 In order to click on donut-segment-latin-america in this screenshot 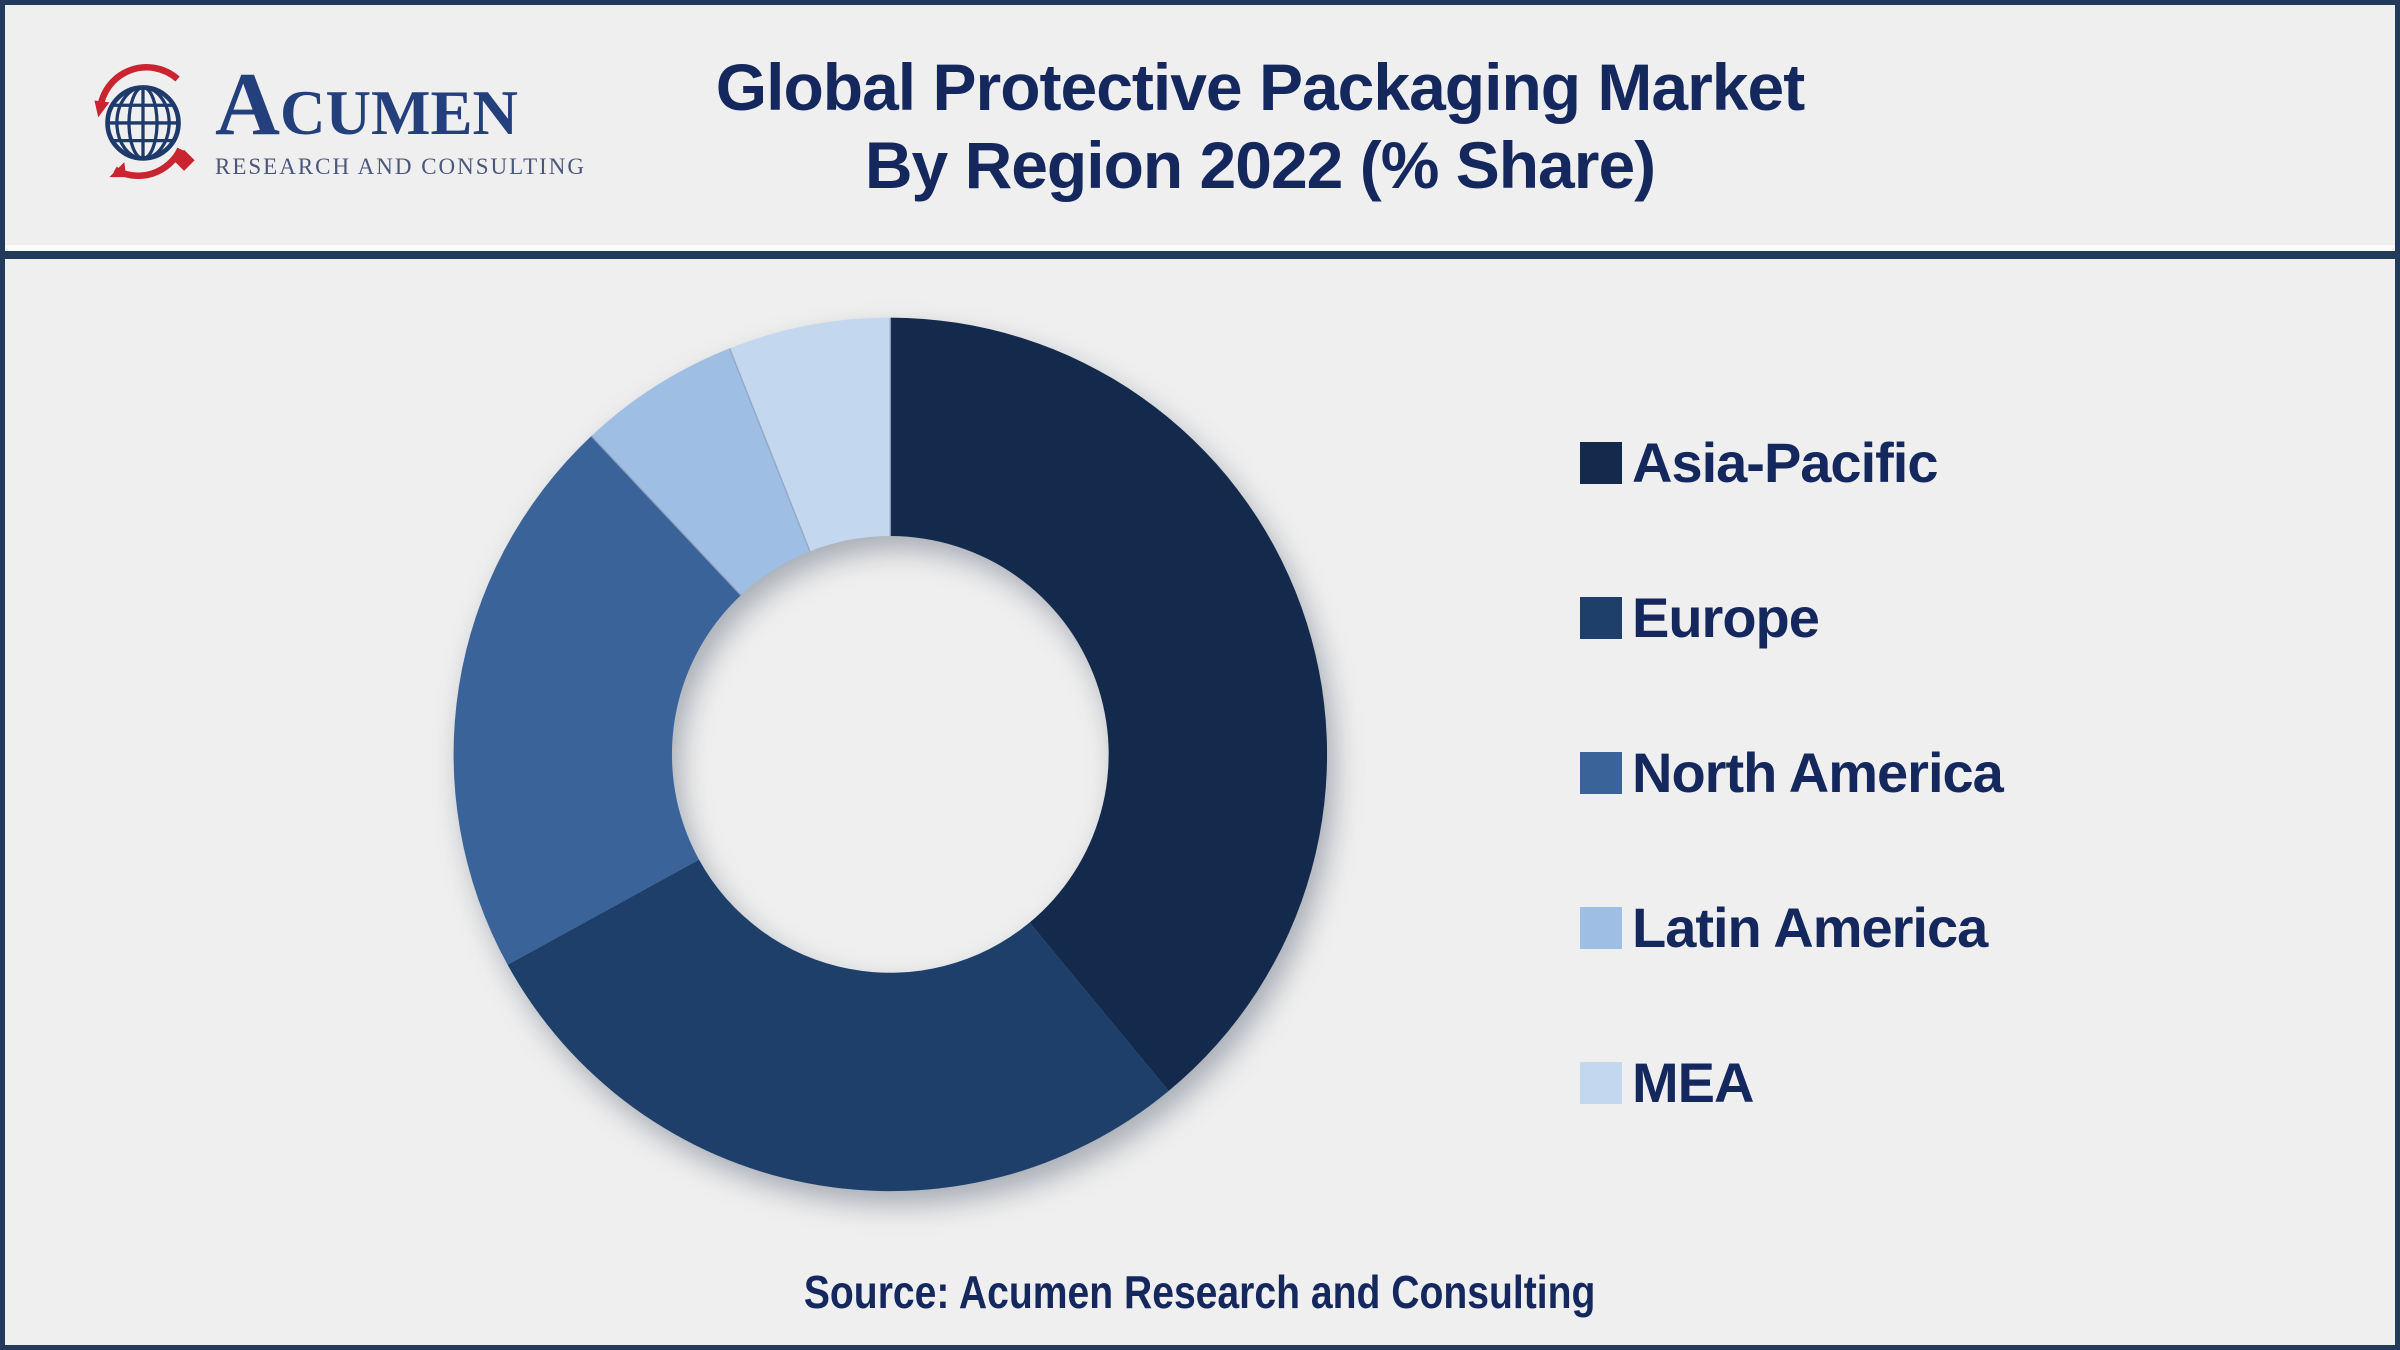, I will do `click(700, 472)`.